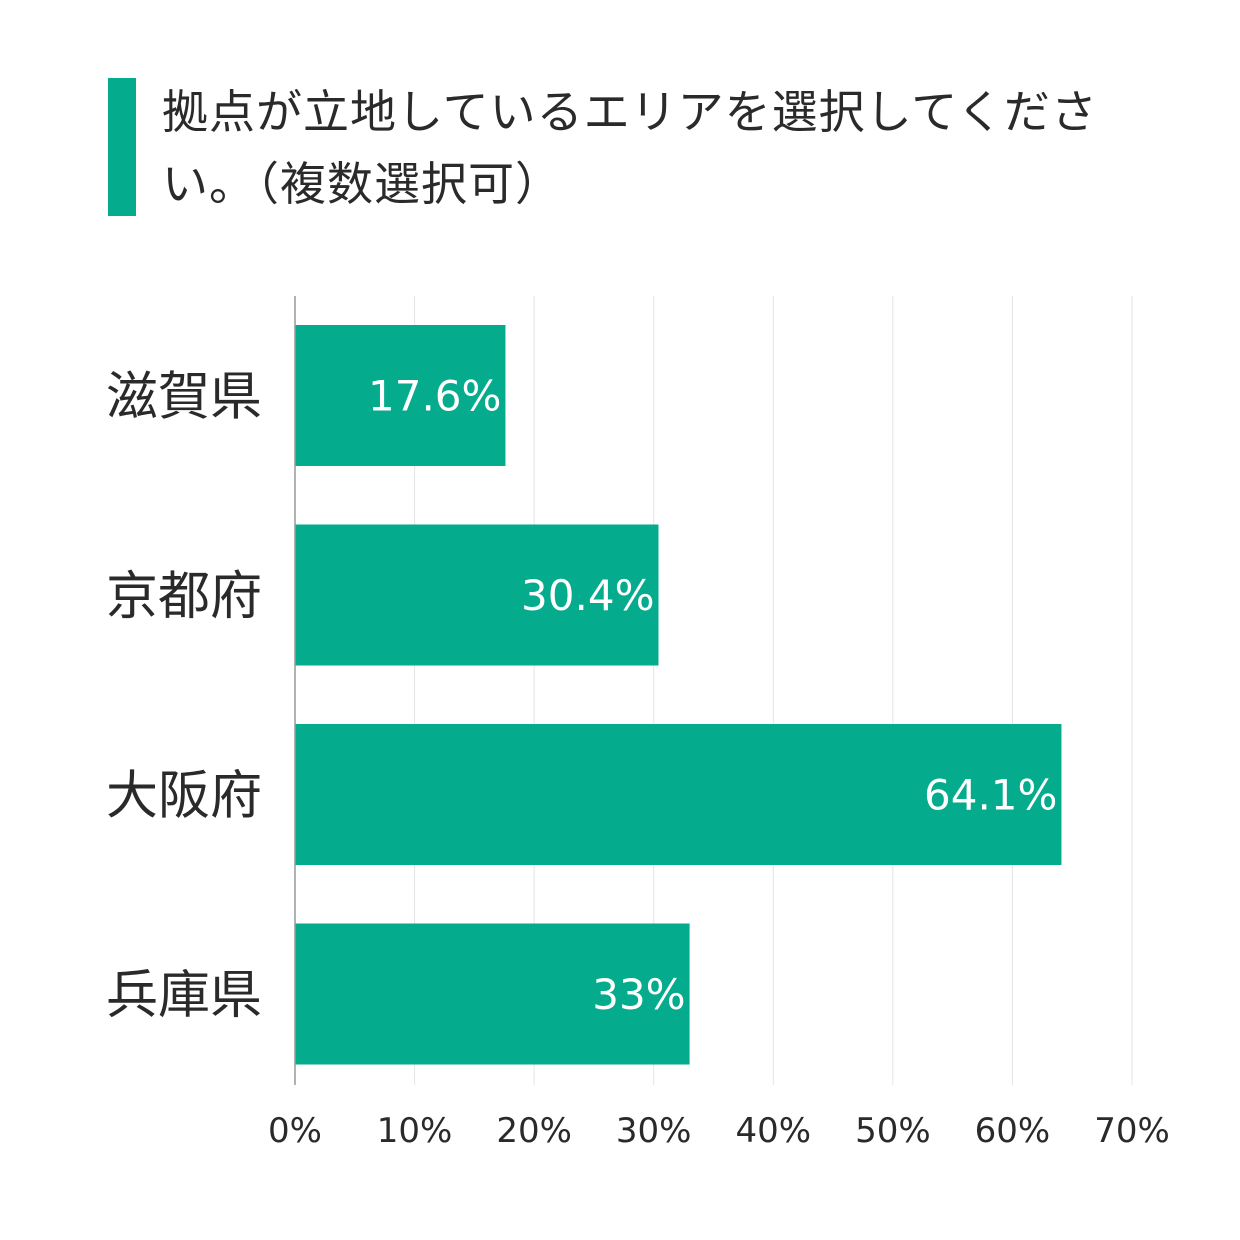  Describe the element at coordinates (184, 797) in the screenshot. I see `category-label: 大阪府` at that location.